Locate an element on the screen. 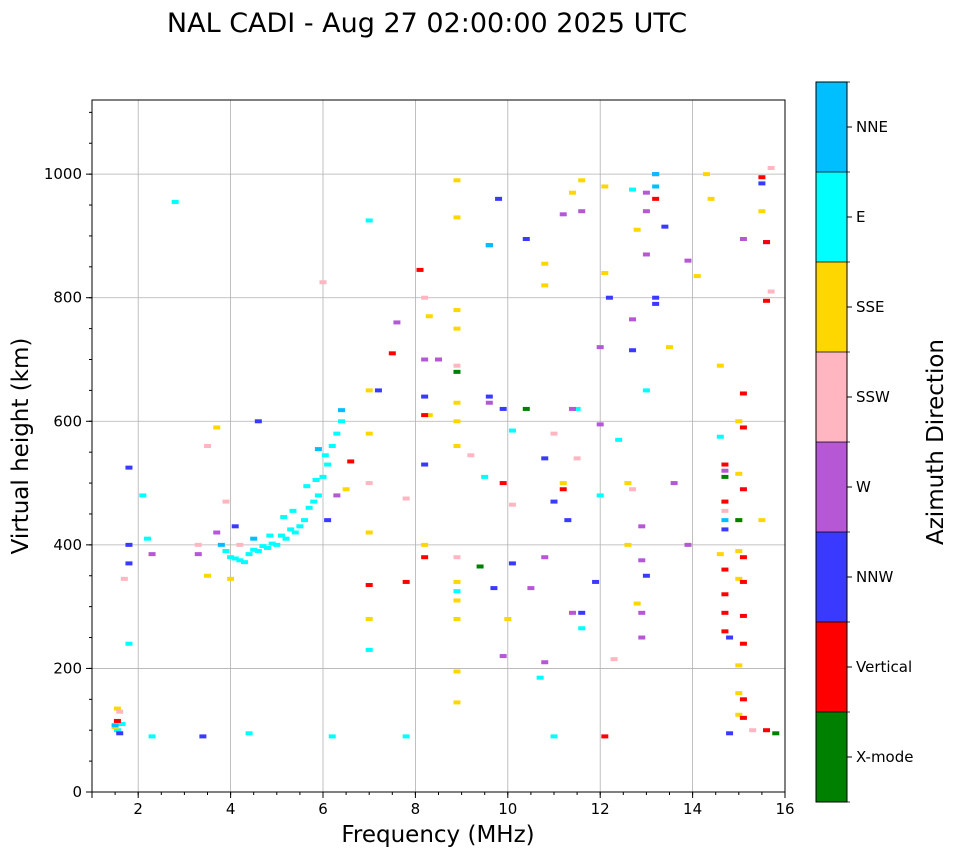 The width and height of the screenshot is (958, 857). x-tick-label: 2 is located at coordinates (138, 809).